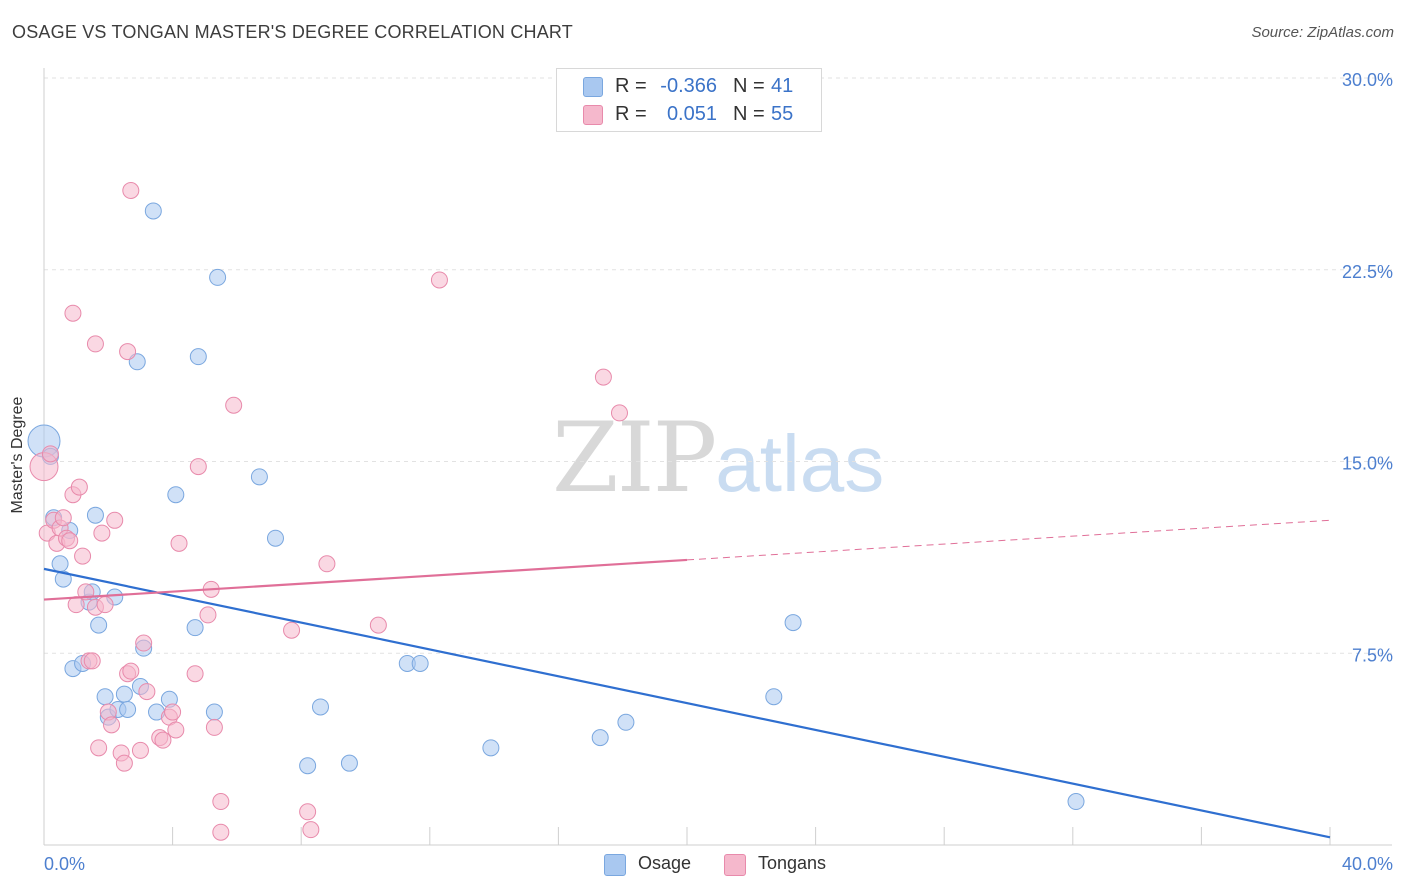 The image size is (1406, 892). Describe the element at coordinates (782, 114) in the screenshot. I see `n-value: 55` at that location.